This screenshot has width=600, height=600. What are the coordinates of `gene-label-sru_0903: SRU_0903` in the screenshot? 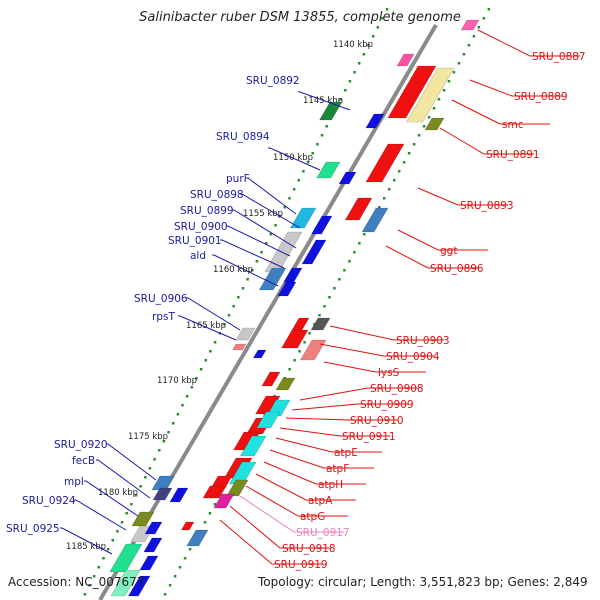 It's located at (423, 341).